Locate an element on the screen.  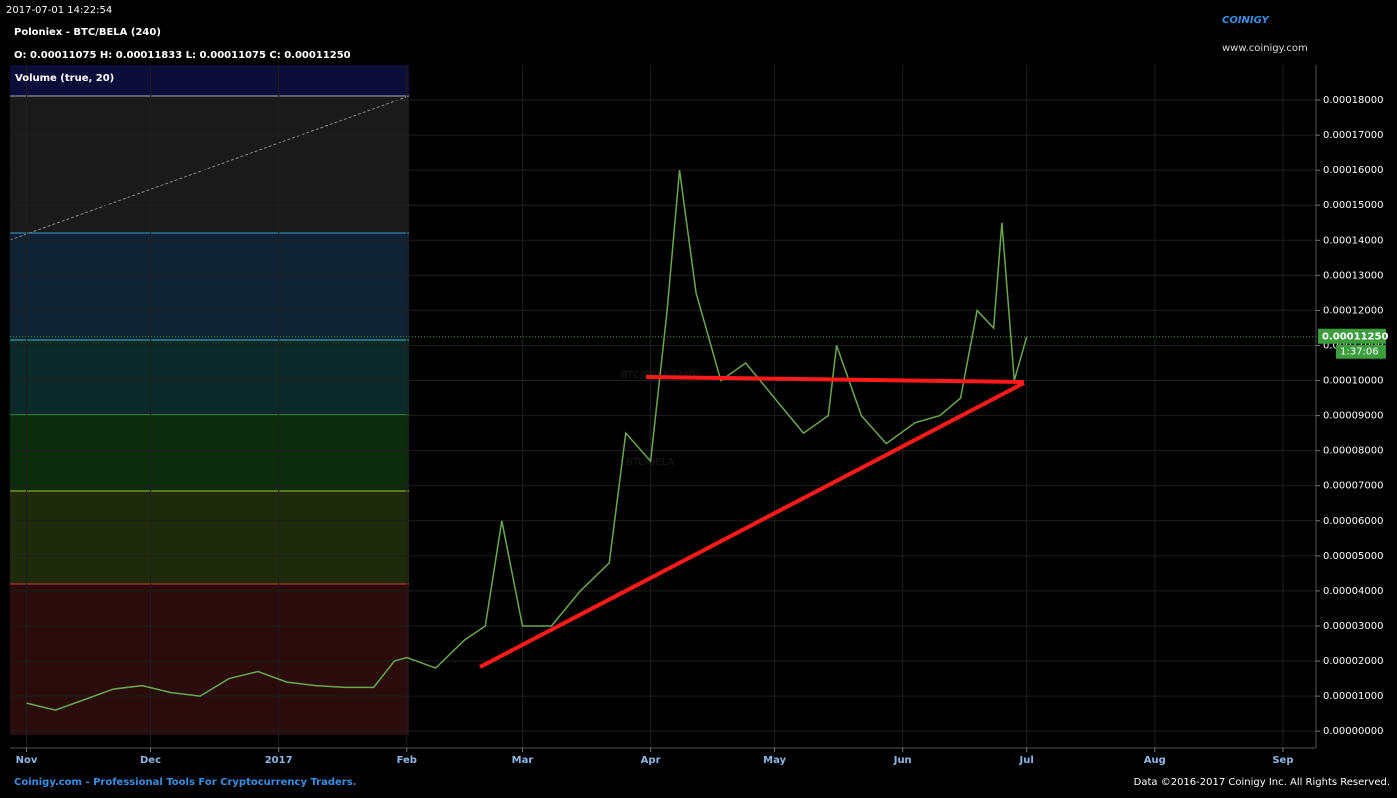
title: Poloniex - BTC/BELA (240) is located at coordinates (87, 32).